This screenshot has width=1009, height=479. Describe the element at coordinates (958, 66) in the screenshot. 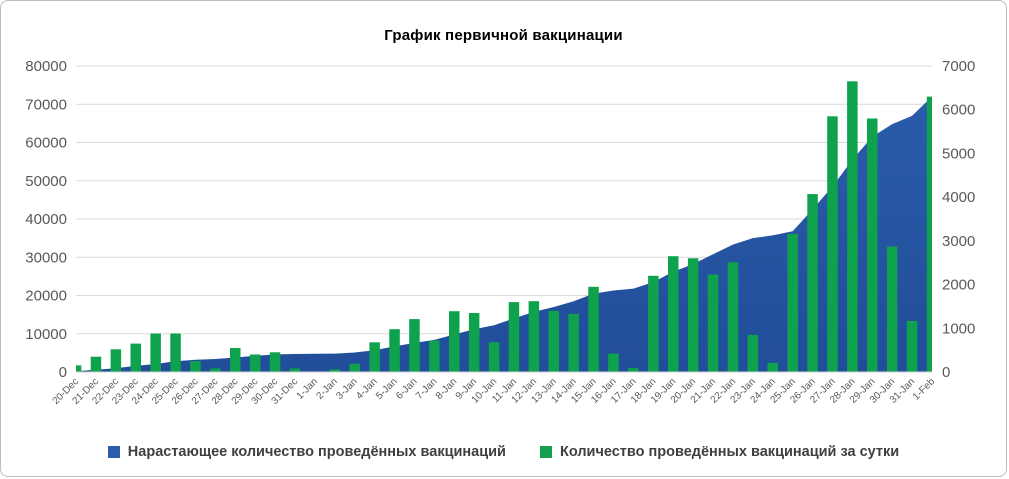

I see `right-axis-tick-label: 7000` at that location.